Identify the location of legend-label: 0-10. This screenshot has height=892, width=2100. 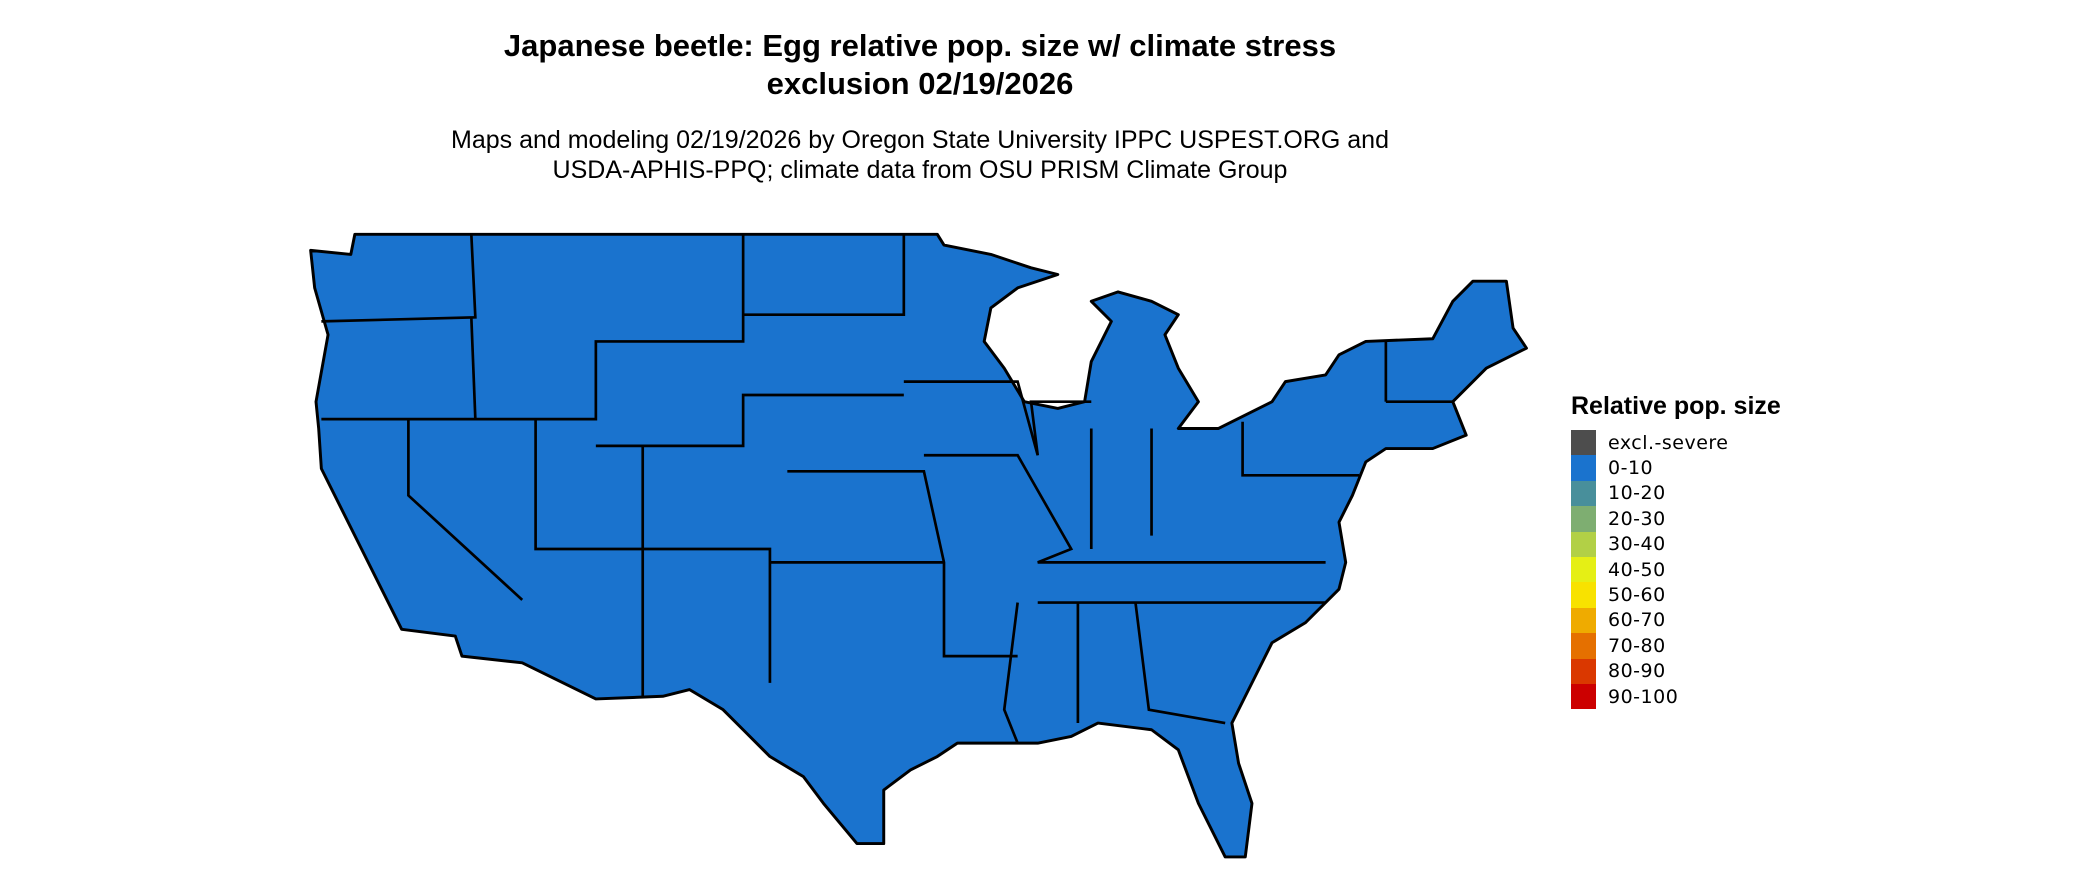
(1631, 468).